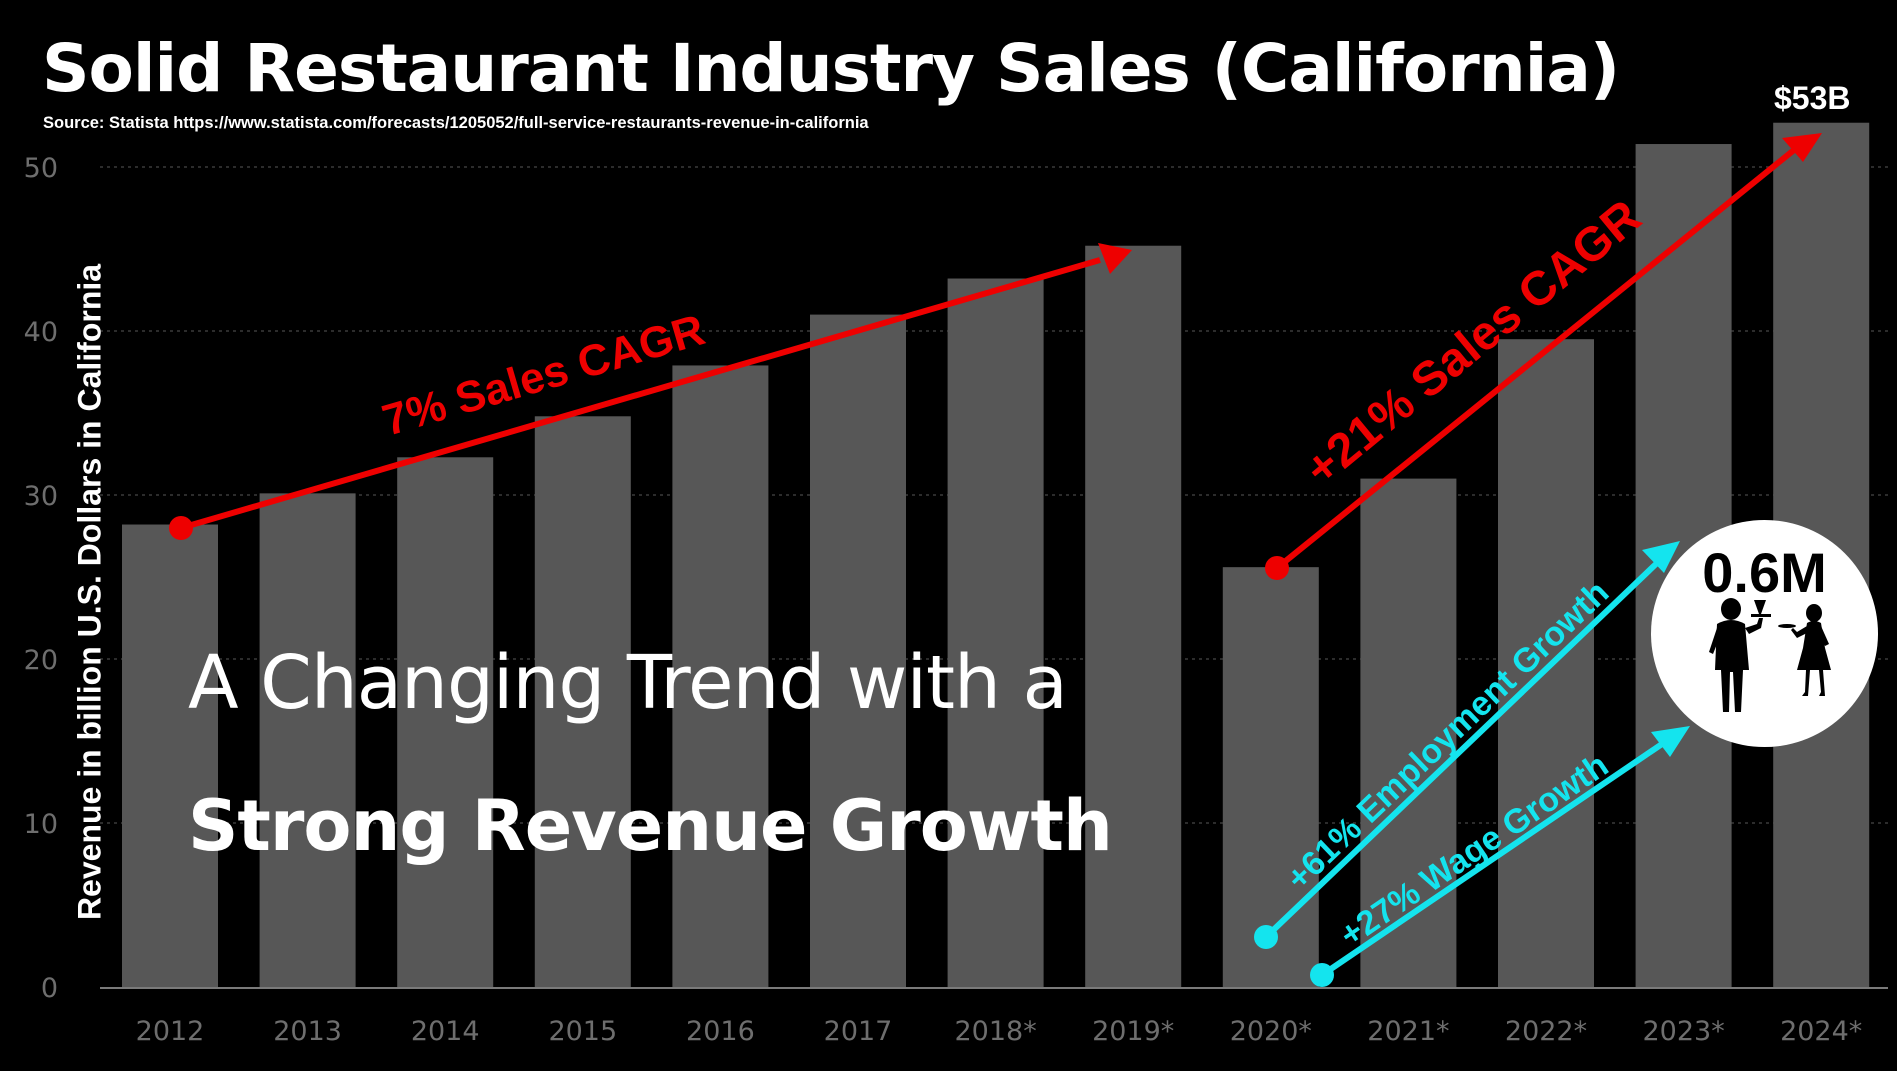  What do you see at coordinates (1802, 147) in the screenshot?
I see `sales-arrowhead-second` at bounding box center [1802, 147].